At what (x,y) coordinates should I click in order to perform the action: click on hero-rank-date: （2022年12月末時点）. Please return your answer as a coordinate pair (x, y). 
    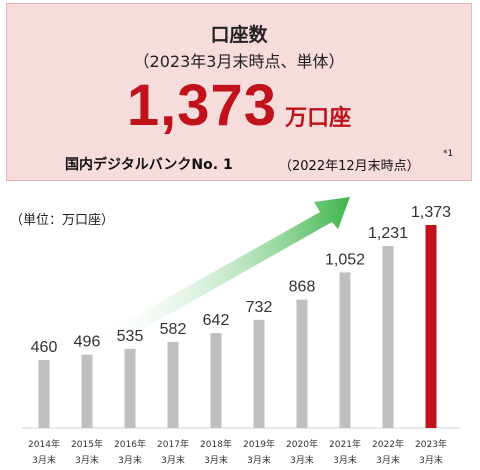
    Looking at the image, I should click on (349, 166).